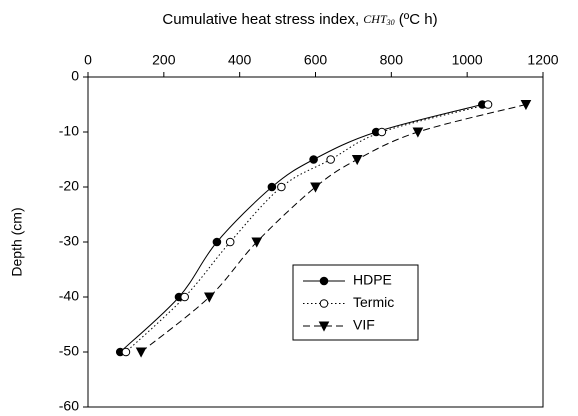 The height and width of the screenshot is (416, 578). Describe the element at coordinates (75, 76) in the screenshot. I see `y-tick-label: 0` at that location.